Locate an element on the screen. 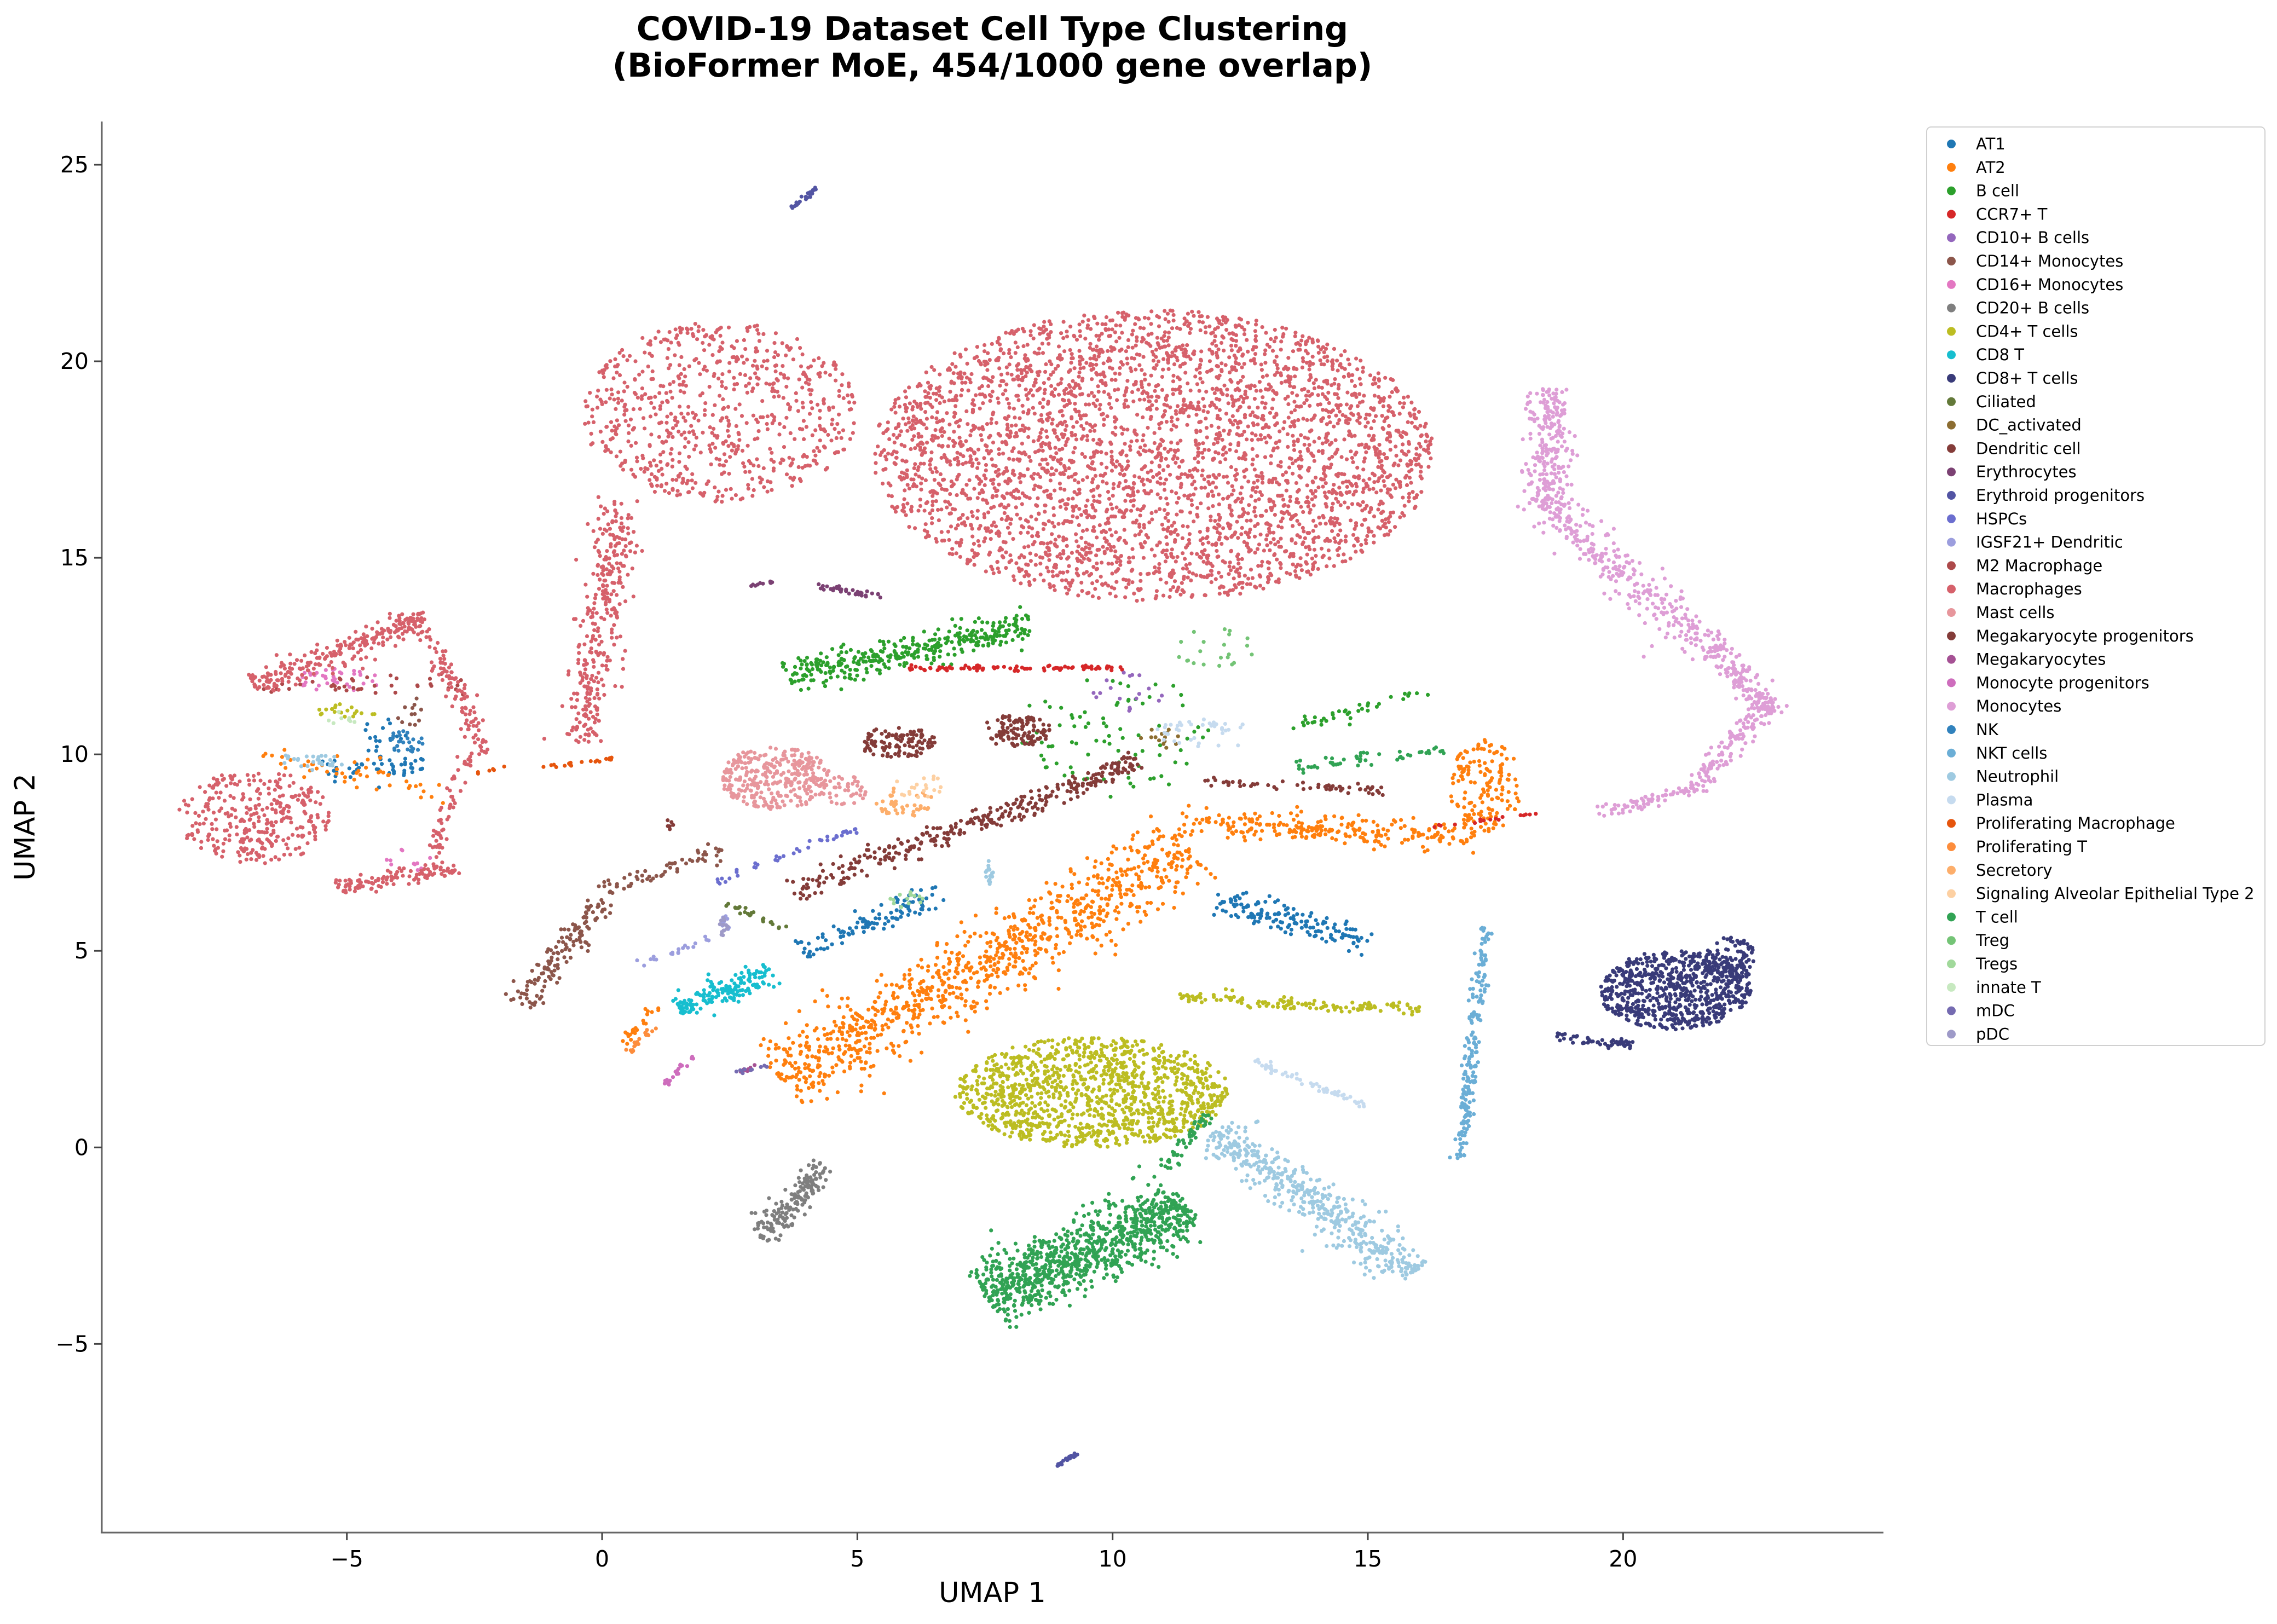 Image resolution: width=2277 pixels, height=1624 pixels. y-tick-label: 25 is located at coordinates (74, 165).